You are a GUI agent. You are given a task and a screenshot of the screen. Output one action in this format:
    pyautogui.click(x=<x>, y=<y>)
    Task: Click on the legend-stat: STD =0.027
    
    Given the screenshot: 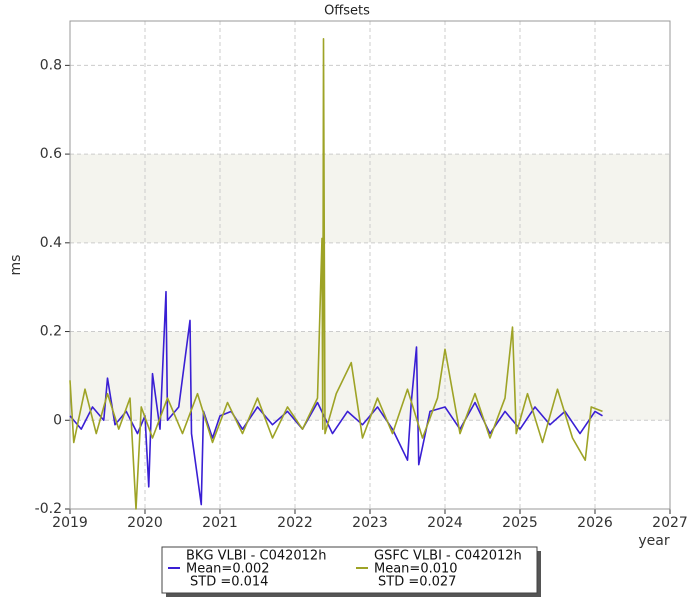 What is the action you would take?
    pyautogui.click(x=417, y=582)
    